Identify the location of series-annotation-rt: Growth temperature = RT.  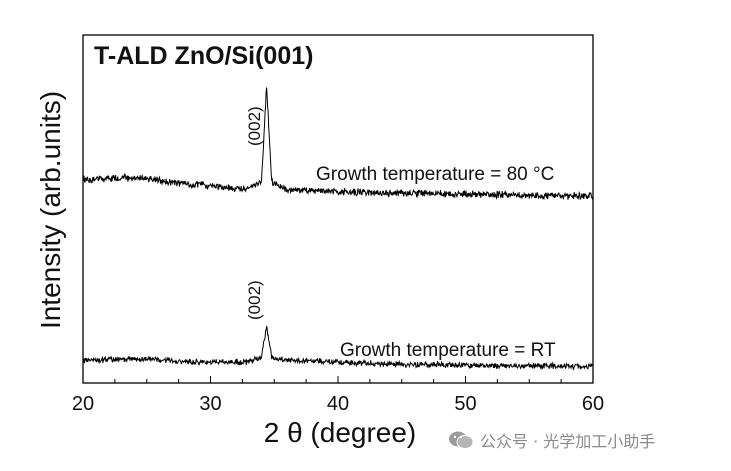
(448, 350).